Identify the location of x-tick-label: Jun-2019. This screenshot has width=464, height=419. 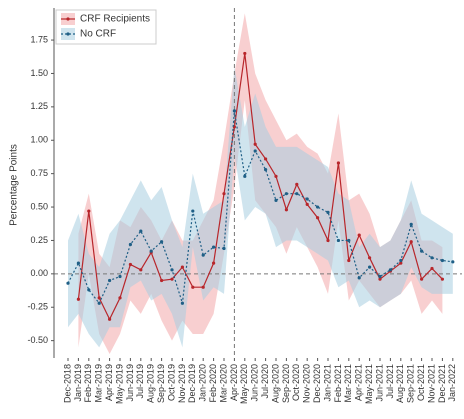
(130, 383).